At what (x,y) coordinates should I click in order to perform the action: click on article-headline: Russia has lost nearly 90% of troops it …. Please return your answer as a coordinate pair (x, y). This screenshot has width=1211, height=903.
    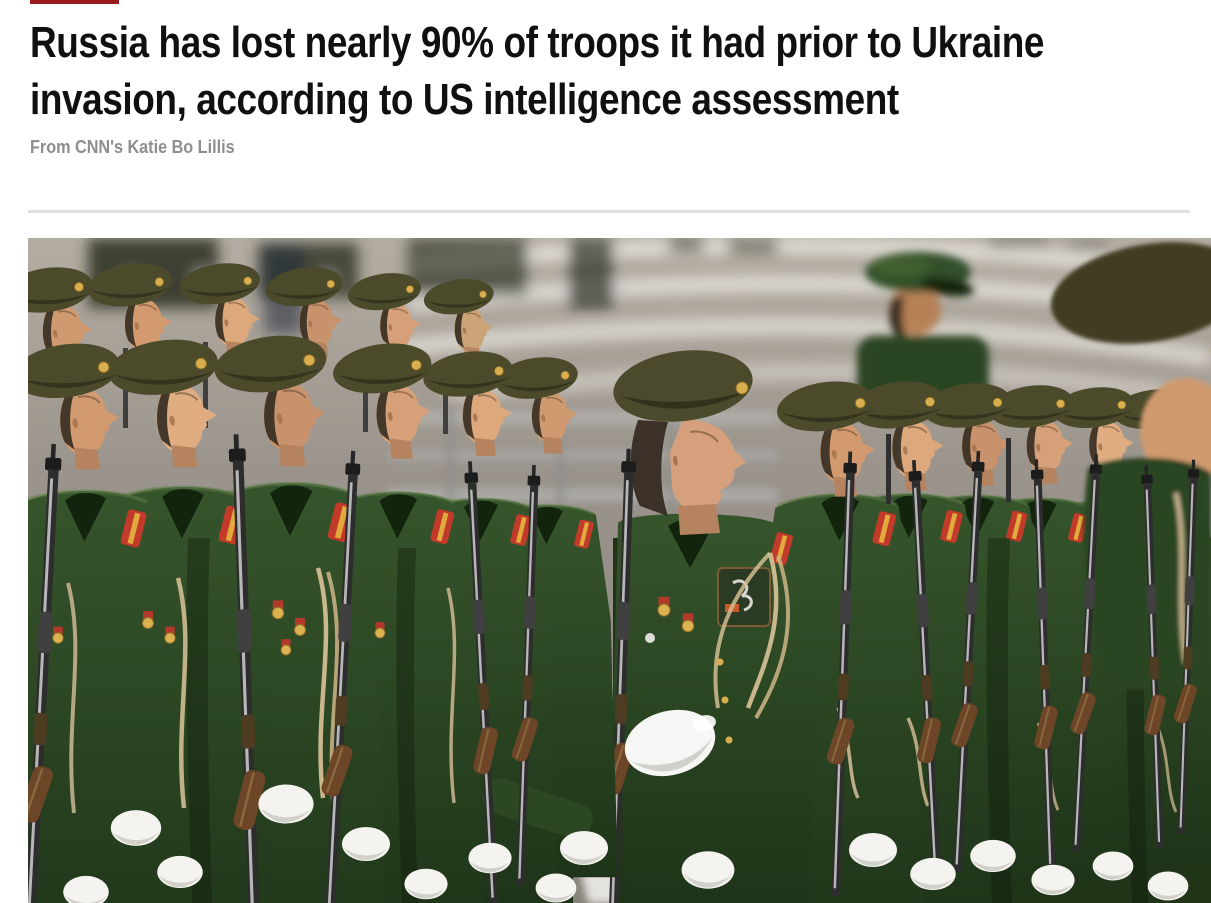
    Looking at the image, I should click on (537, 71).